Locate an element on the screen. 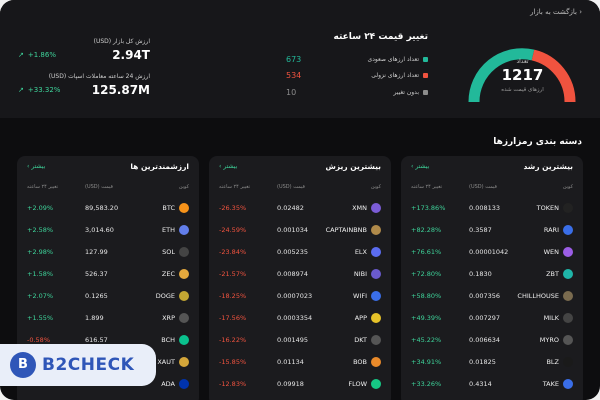  coin-price: 0.0007023 is located at coordinates (295, 296).